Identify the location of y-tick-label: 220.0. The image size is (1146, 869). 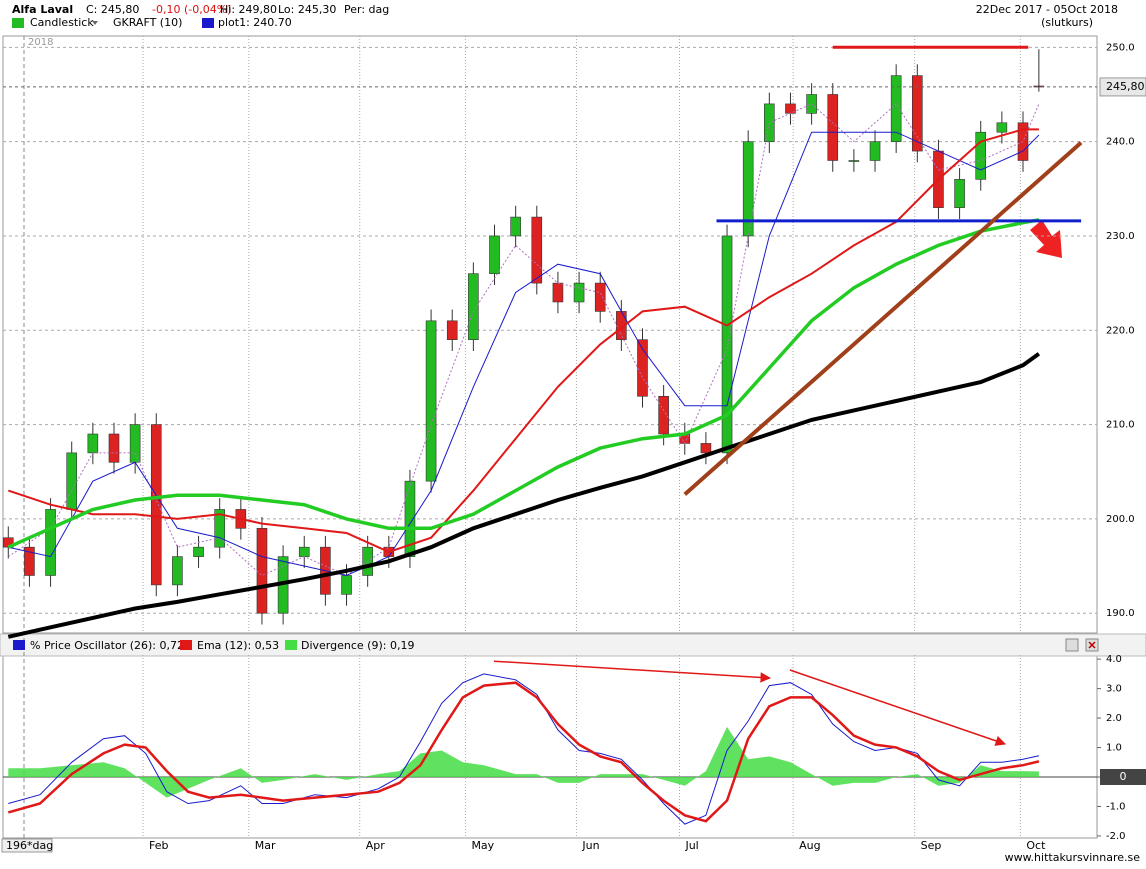
(1120, 330).